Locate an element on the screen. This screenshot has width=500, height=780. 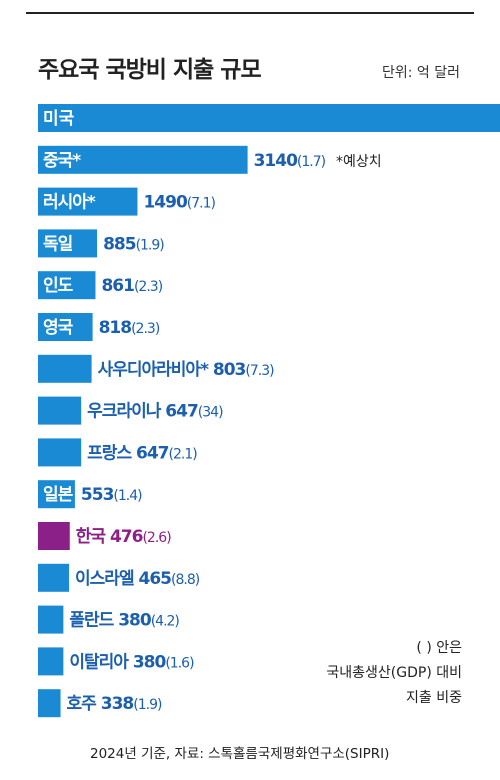
category-label-영국: 영국 is located at coordinates (58, 328).